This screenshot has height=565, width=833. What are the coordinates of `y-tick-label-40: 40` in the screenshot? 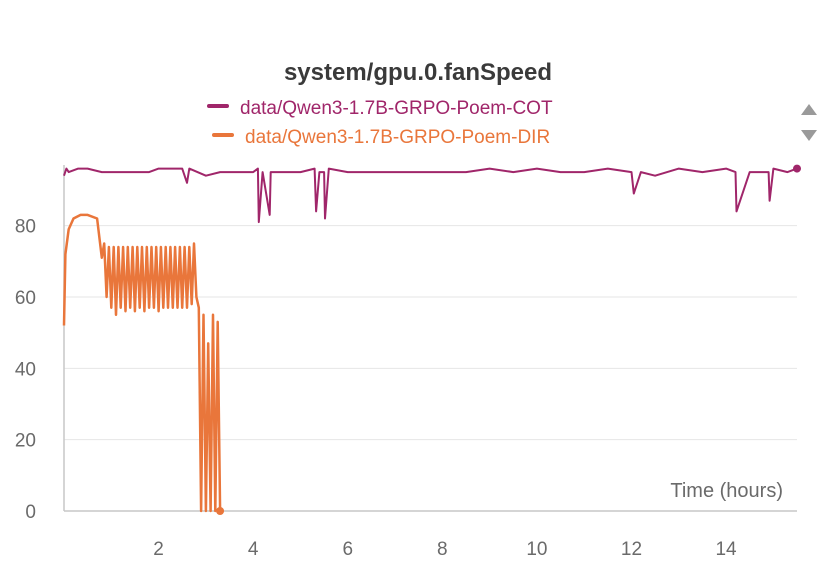 It's located at (25, 369).